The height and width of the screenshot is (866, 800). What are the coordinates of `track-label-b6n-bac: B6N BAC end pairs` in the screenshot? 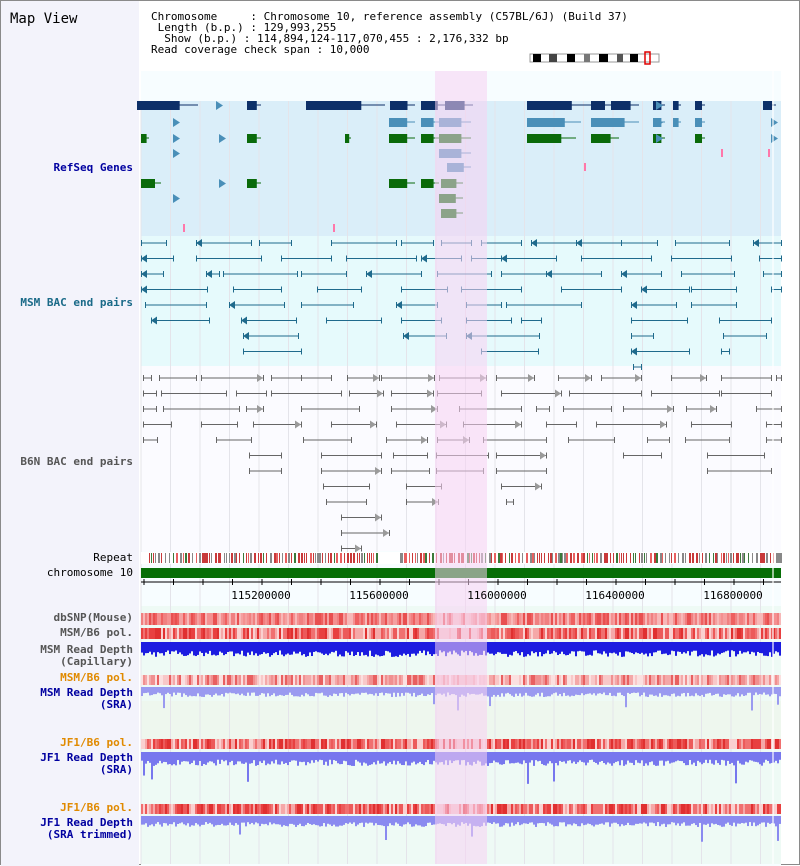 It's located at (76, 461).